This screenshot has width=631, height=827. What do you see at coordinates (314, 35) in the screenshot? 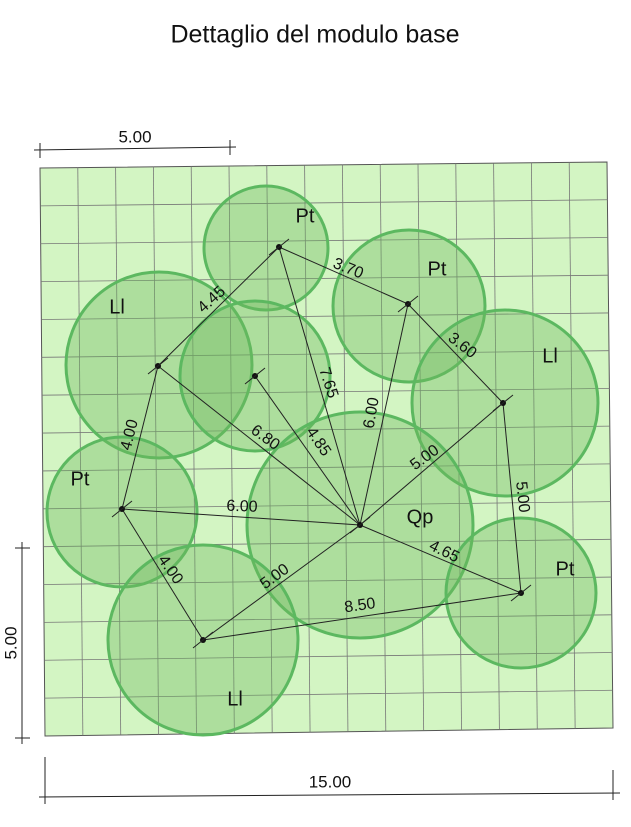
I see `title: Dettaglio del modulo base` at bounding box center [314, 35].